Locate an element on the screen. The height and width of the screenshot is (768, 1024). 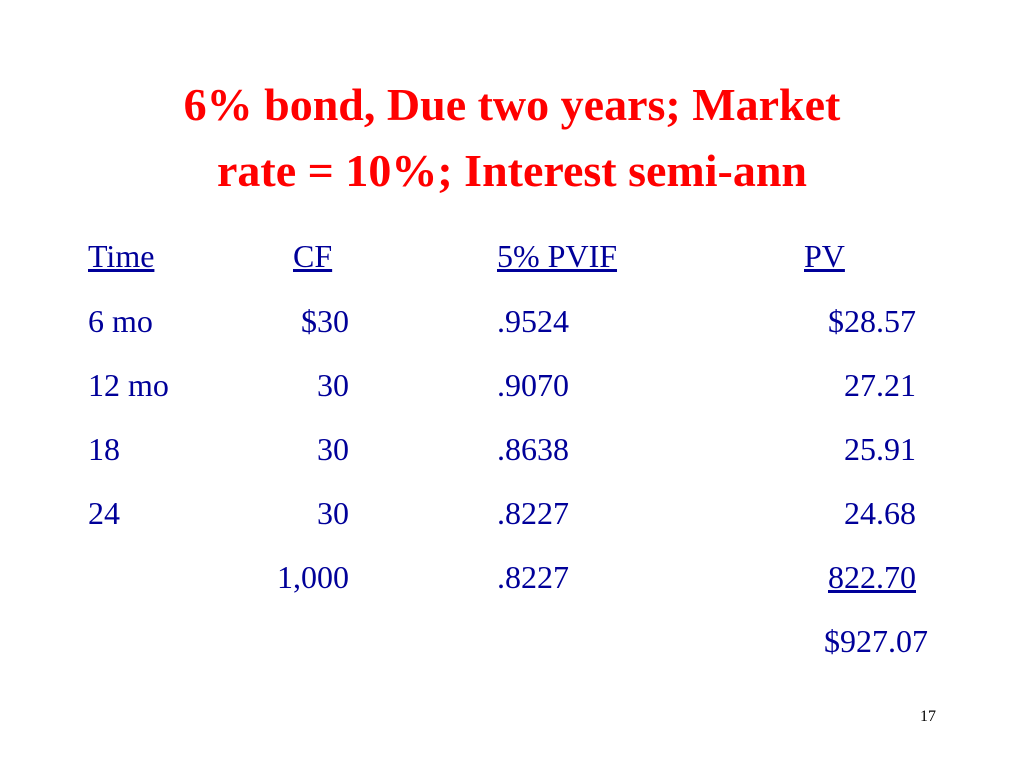
table-cell: 25.91 is located at coordinates (880, 449).